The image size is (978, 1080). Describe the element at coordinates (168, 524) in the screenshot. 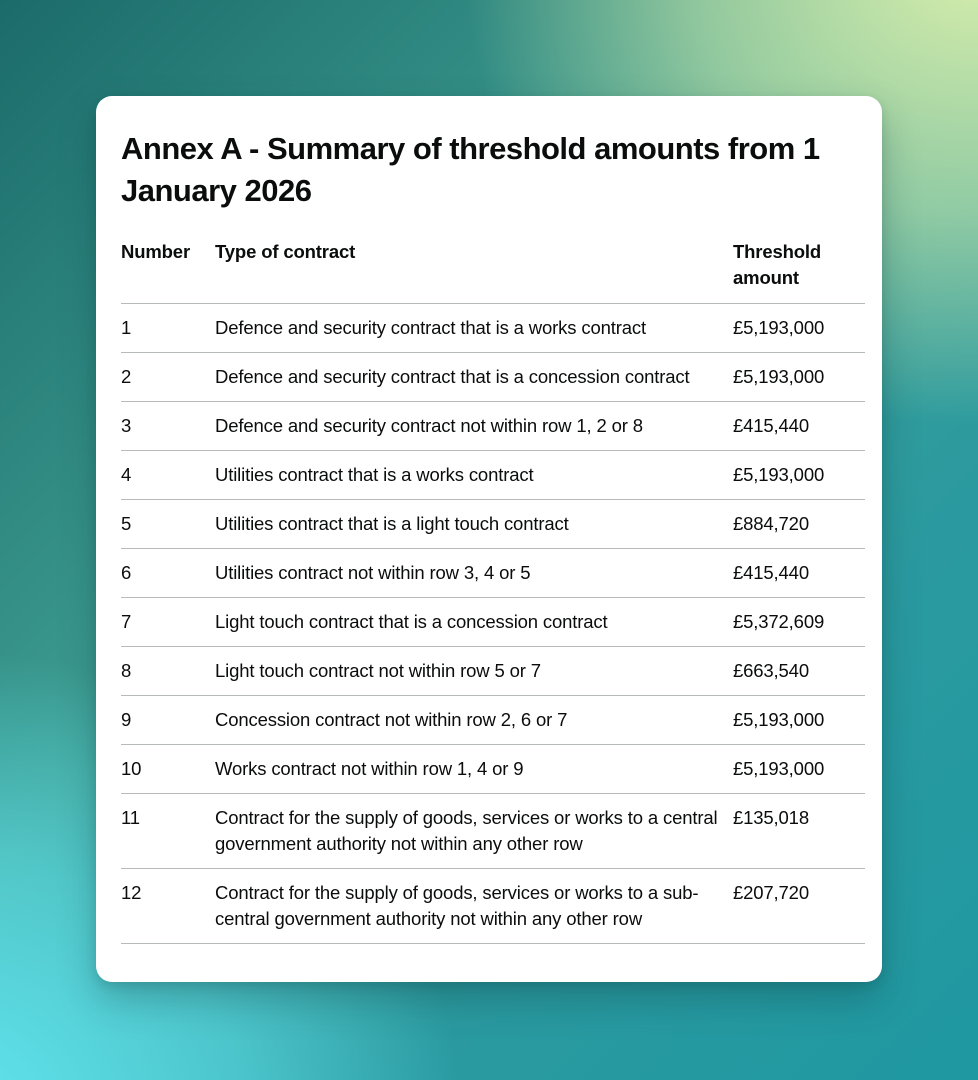

I see `row-number-cell: 5` at that location.